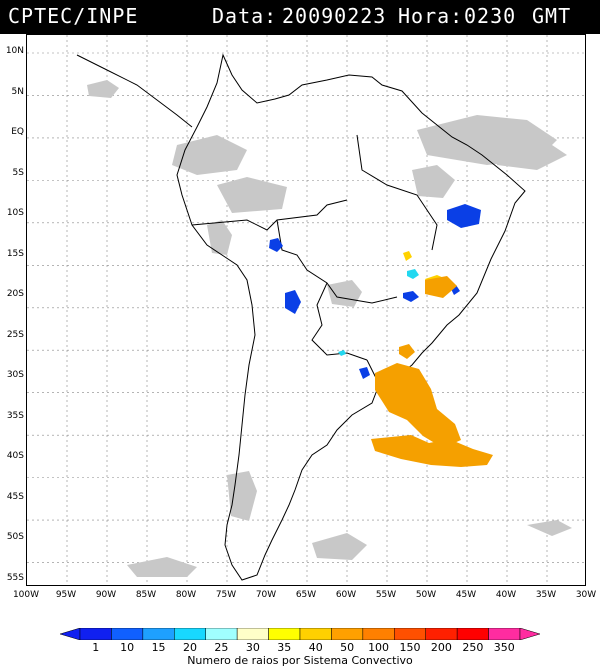 This screenshot has width=600, height=670. Describe the element at coordinates (15, 415) in the screenshot. I see `latitude-label: 35S` at that location.